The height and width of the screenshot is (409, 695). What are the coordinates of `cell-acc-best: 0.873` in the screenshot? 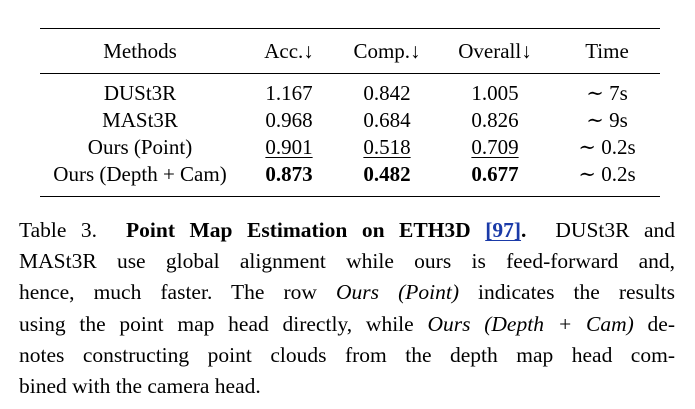 It's located at (289, 174).